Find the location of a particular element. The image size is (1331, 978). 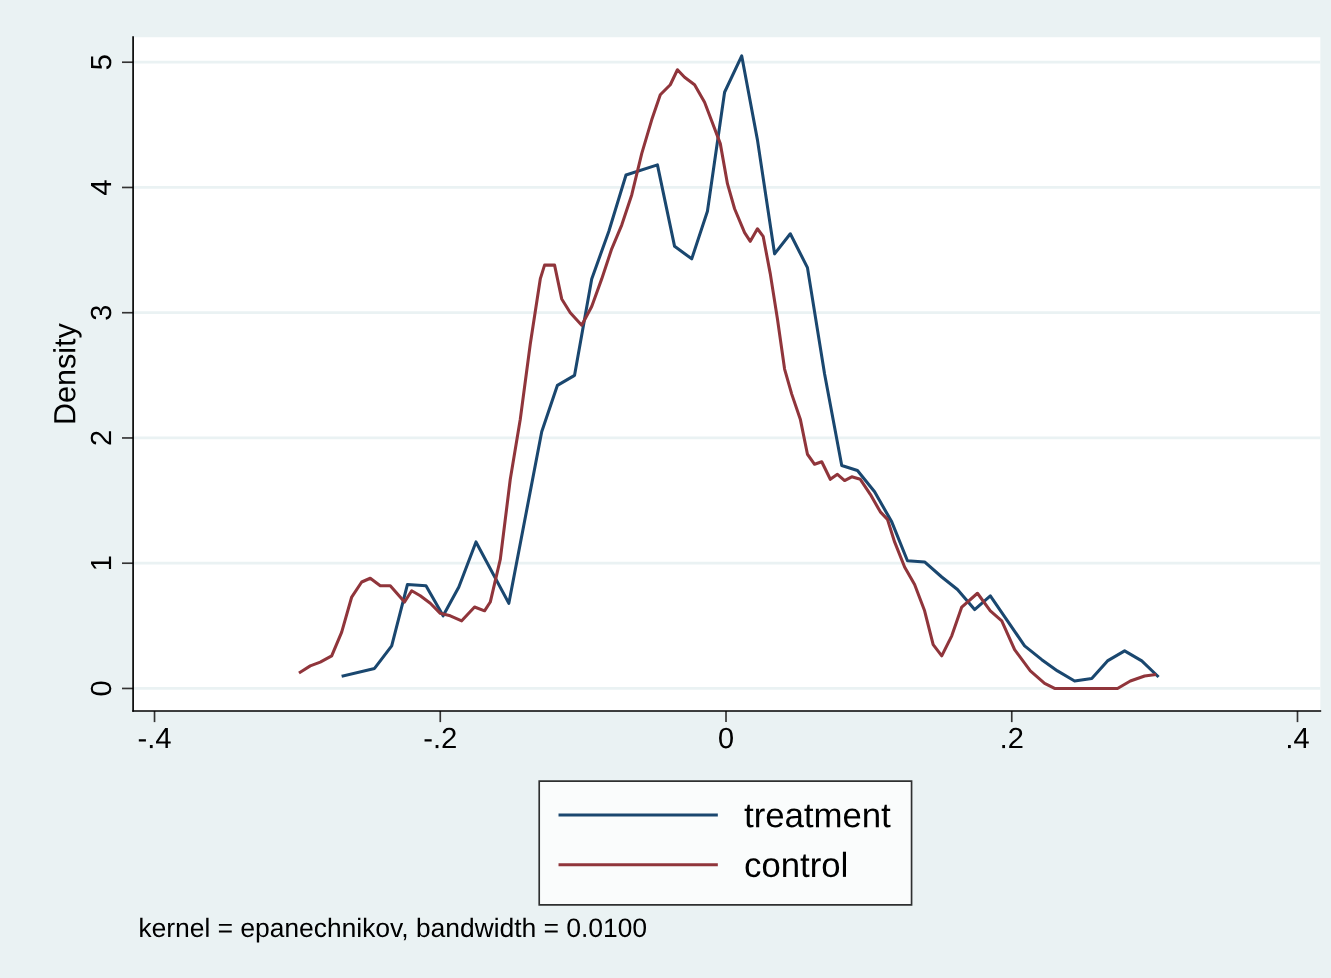

y-tick-label: 1 is located at coordinates (101, 563).